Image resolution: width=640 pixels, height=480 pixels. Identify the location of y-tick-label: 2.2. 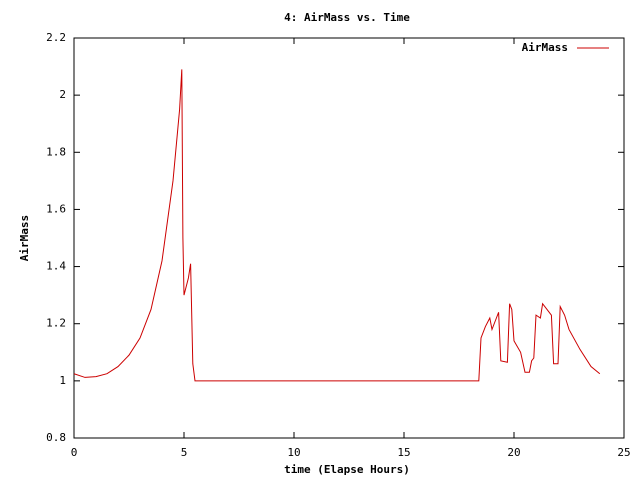
(56, 37).